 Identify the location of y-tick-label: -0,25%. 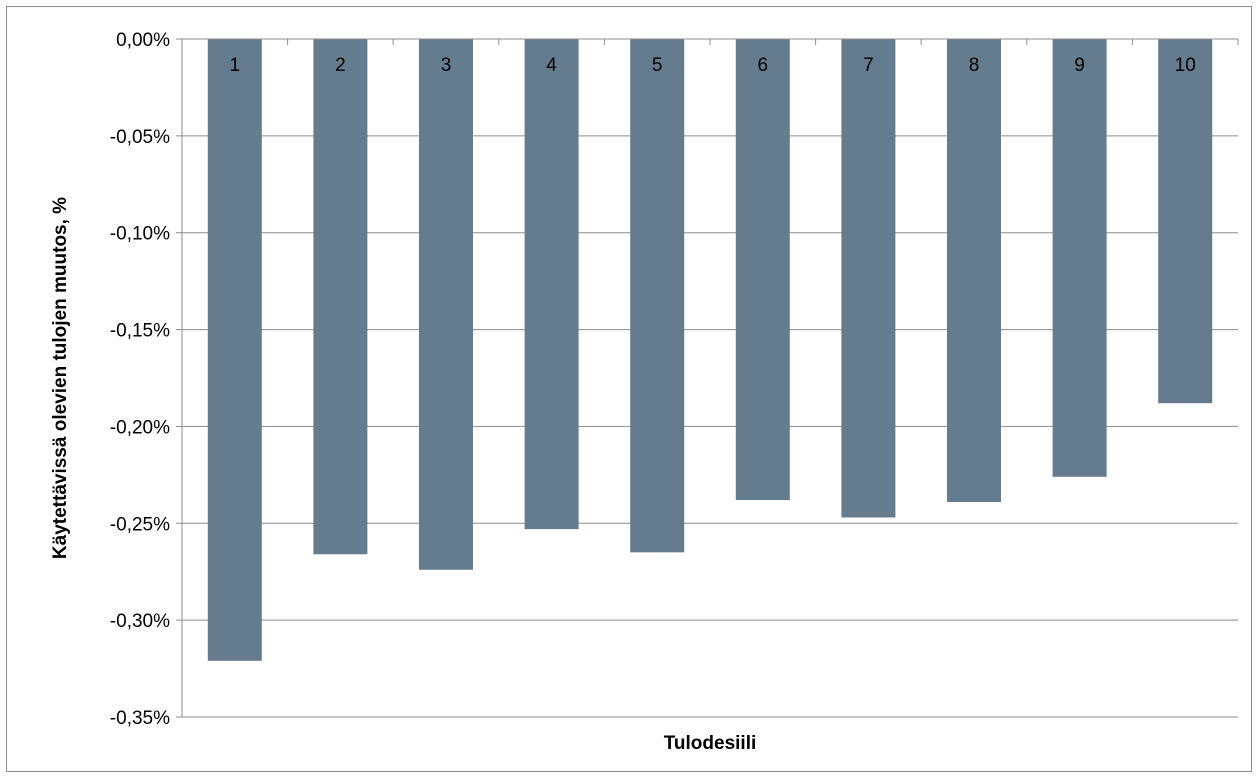
(140, 524).